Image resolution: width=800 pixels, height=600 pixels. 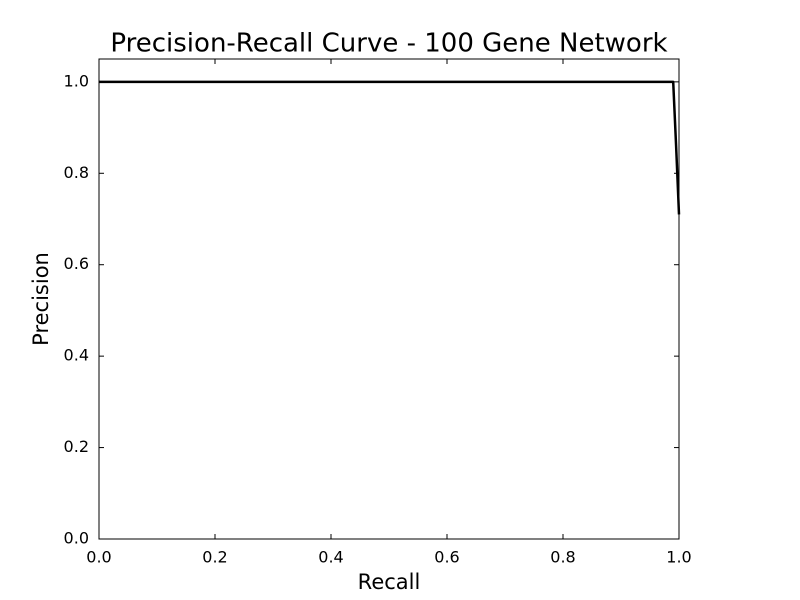 What do you see at coordinates (214, 557) in the screenshot?
I see `x-tick-label: 0.2` at bounding box center [214, 557].